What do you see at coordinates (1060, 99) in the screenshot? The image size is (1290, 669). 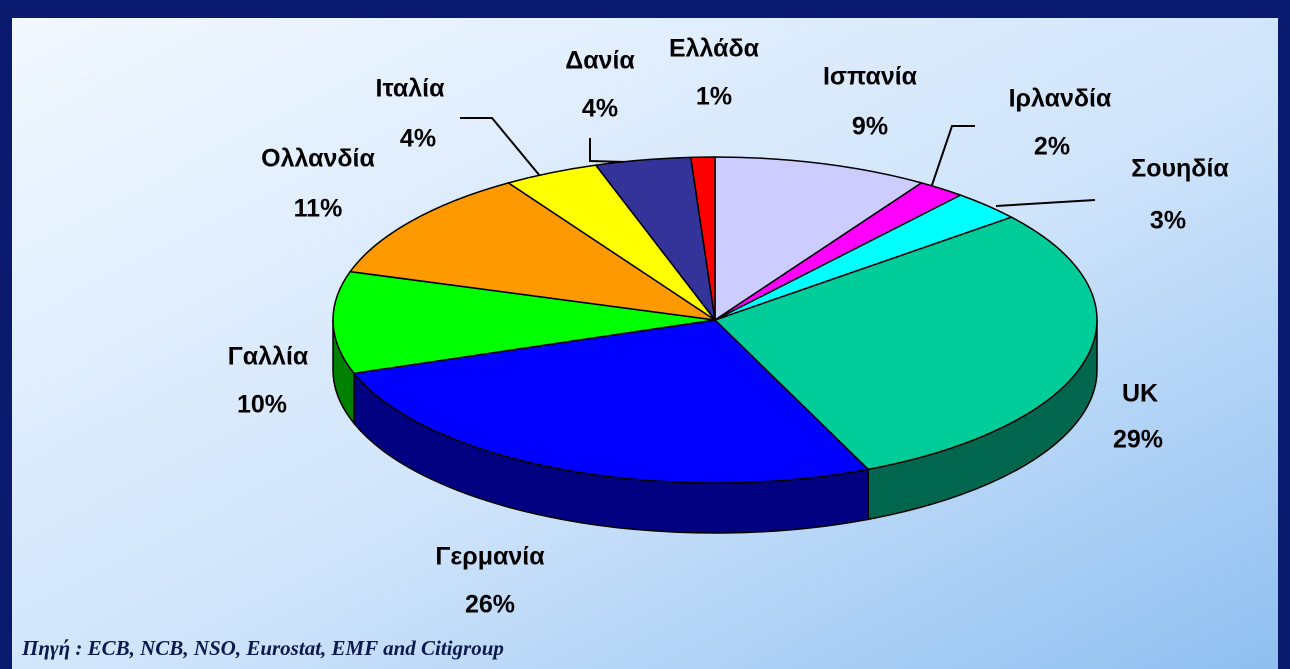 I see `slice-label: Ιρλανδία` at bounding box center [1060, 99].